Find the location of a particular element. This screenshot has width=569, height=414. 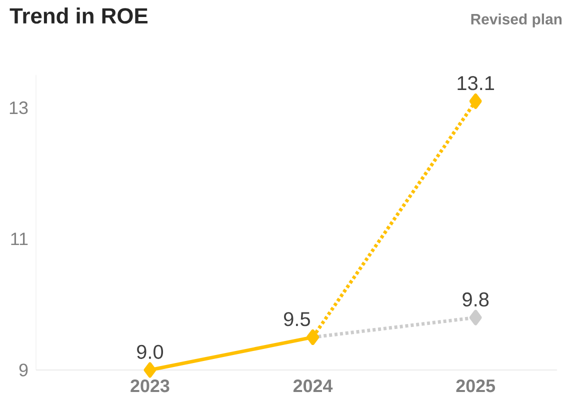

x-tick-label: 2024 is located at coordinates (313, 385).